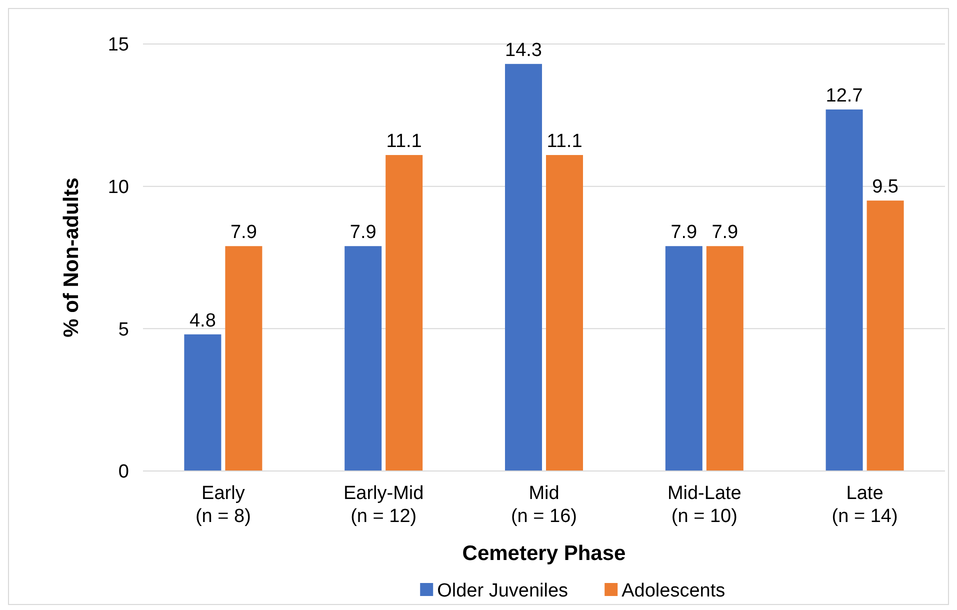  Describe the element at coordinates (502, 591) in the screenshot. I see `legend-label: Older Juveniles` at that location.